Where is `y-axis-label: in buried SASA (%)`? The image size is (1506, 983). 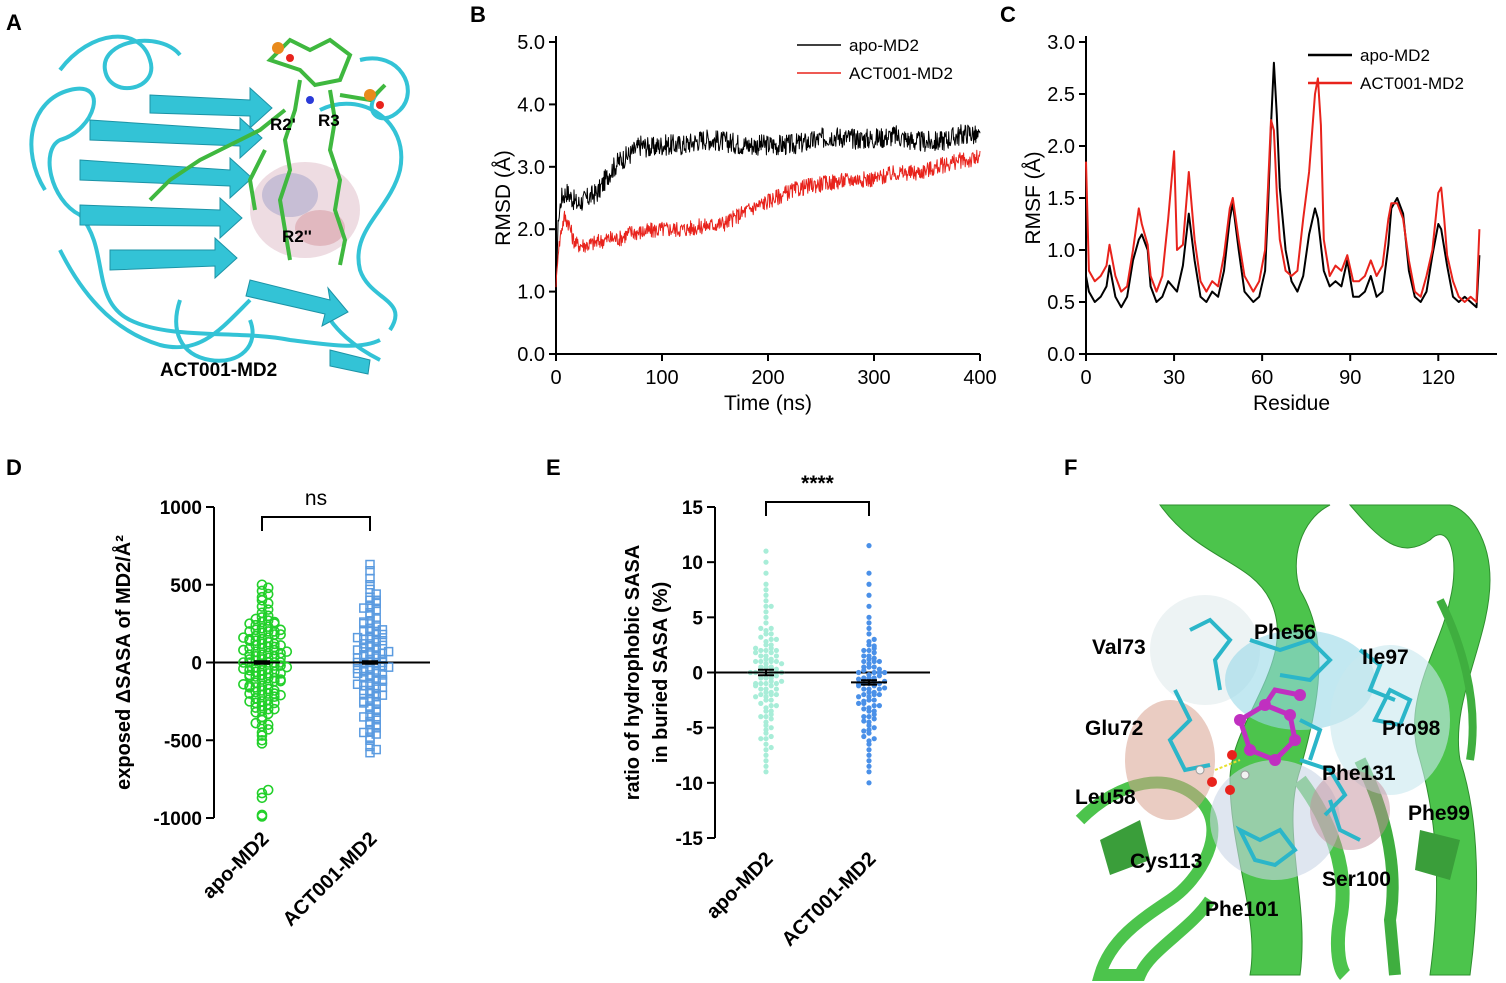 y-axis-label: in buried SASA (%) is located at coordinates (661, 672).